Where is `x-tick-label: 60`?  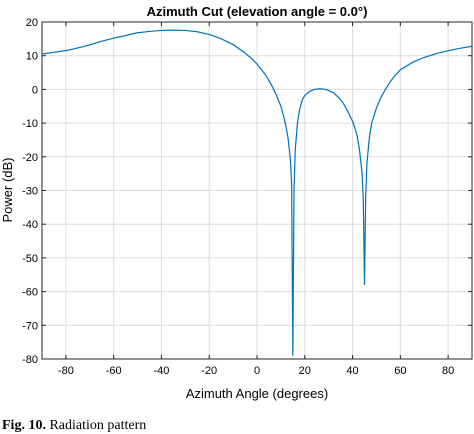 x-tick-label: 60 is located at coordinates (400, 371).